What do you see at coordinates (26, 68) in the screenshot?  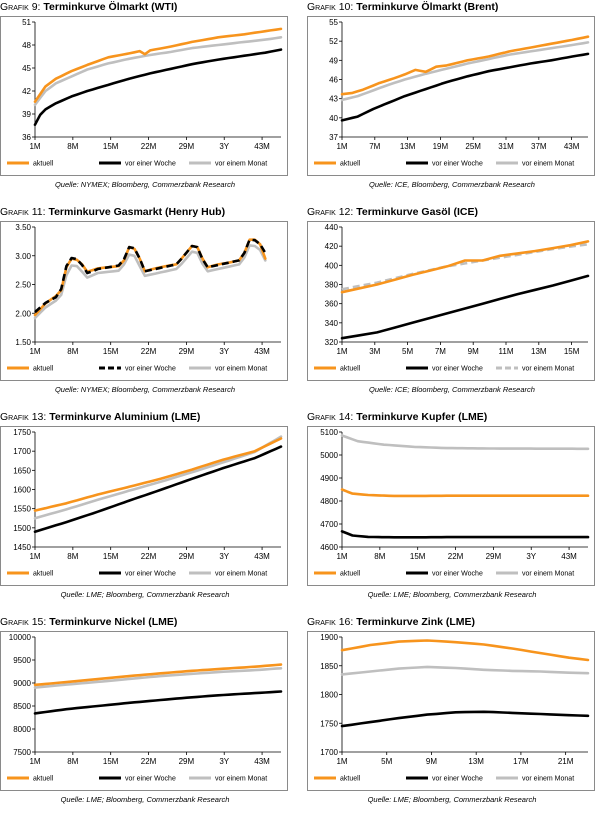 I see `y-tick-label: 45` at bounding box center [26, 68].